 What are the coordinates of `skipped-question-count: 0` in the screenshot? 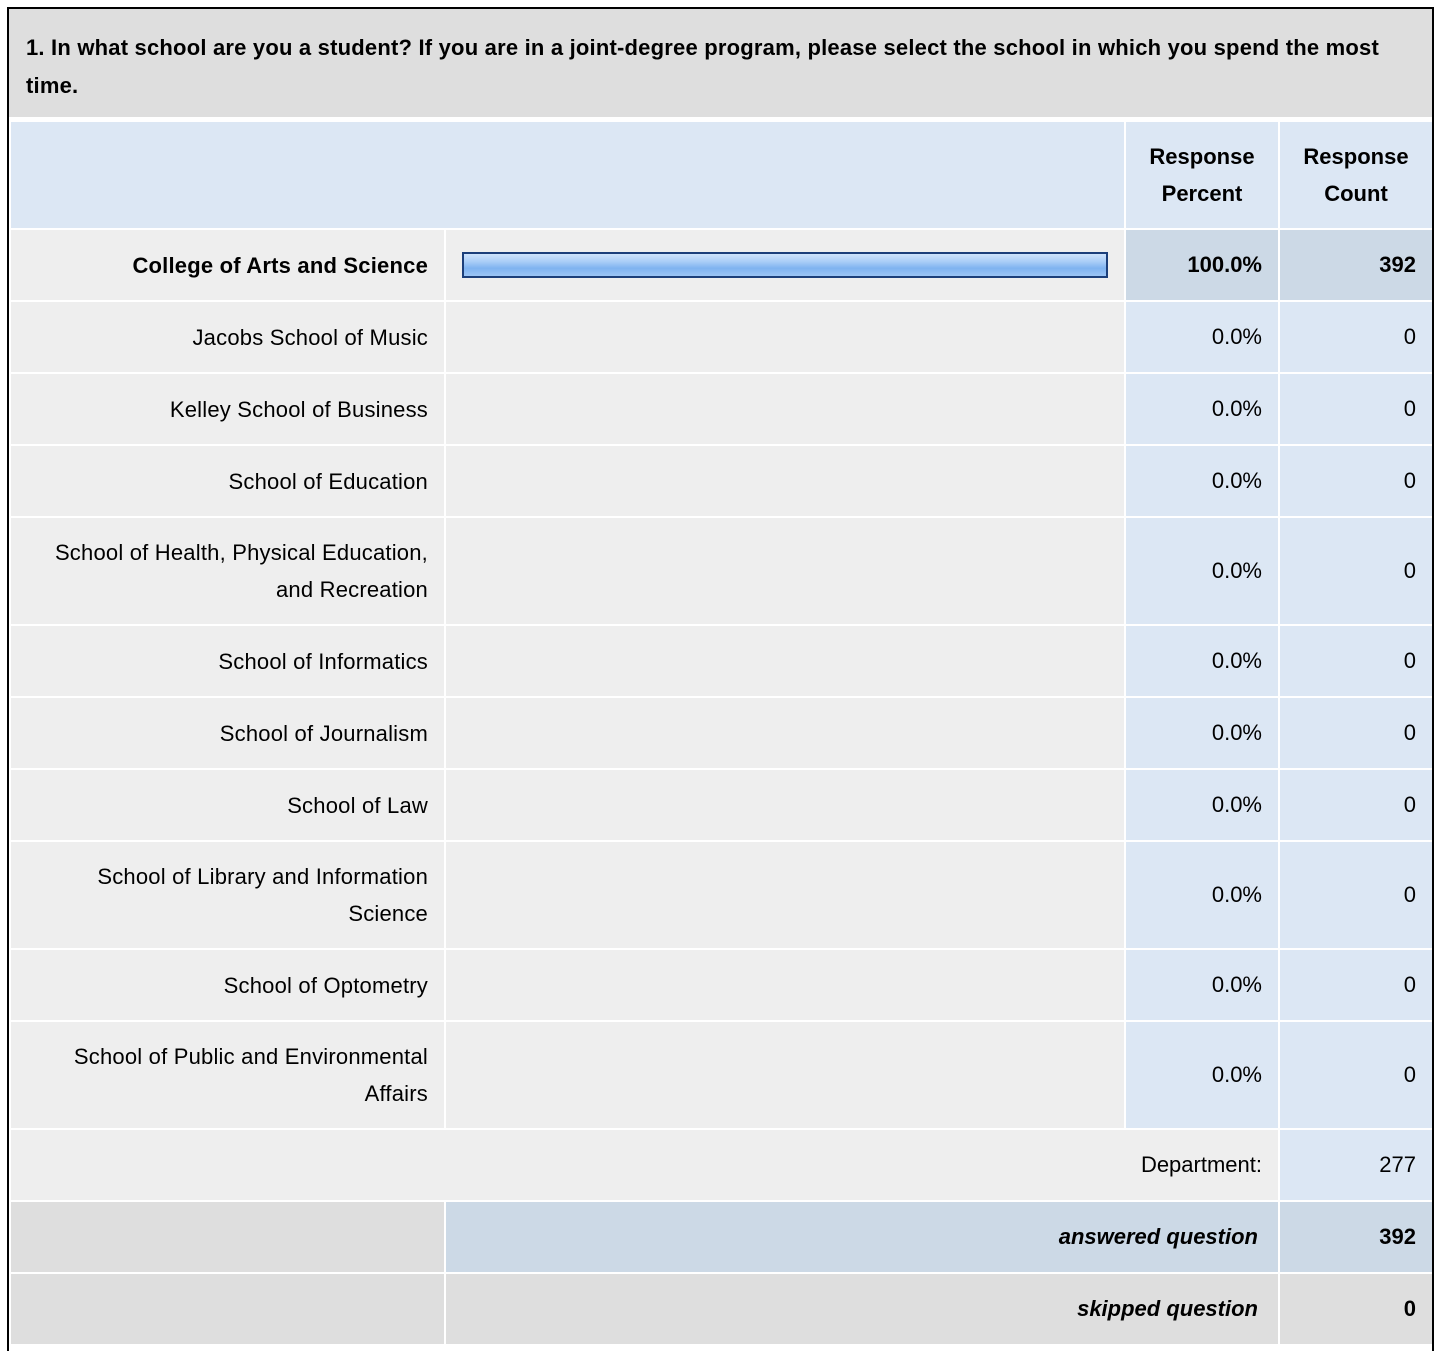 It's located at (1356, 1309).